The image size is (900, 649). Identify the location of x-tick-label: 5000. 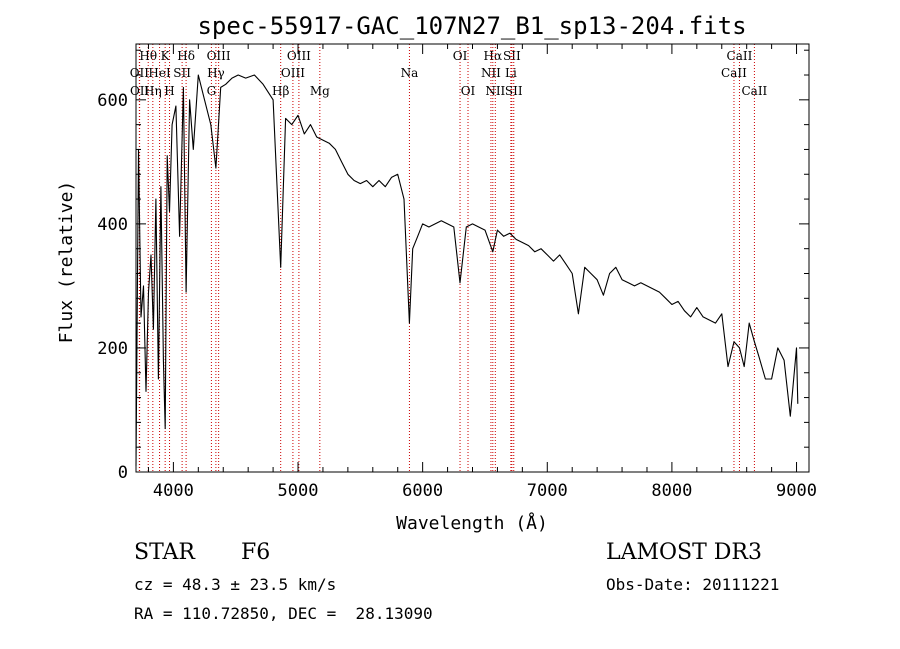
(298, 491).